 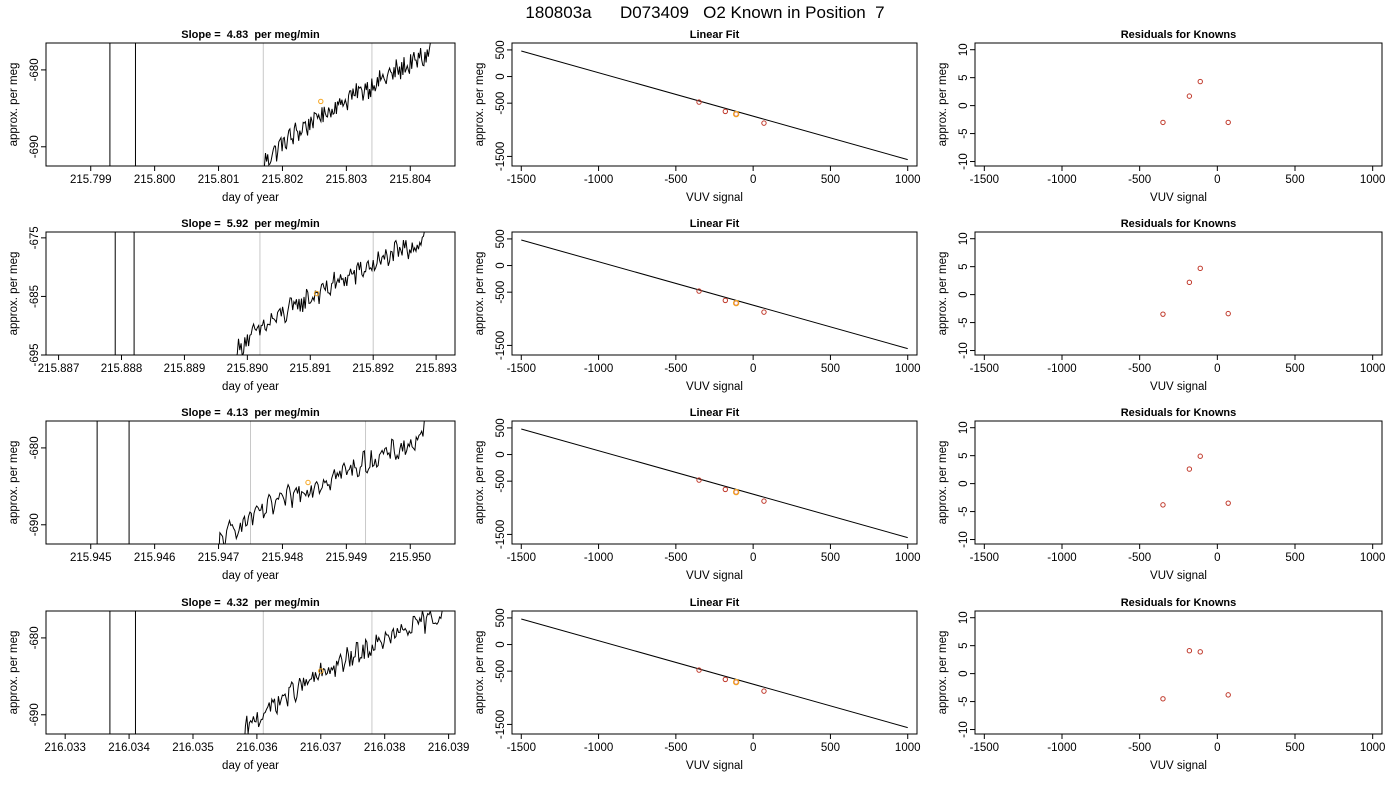 What do you see at coordinates (35, 524) in the screenshot?
I see `y-tick-label: -690` at bounding box center [35, 524].